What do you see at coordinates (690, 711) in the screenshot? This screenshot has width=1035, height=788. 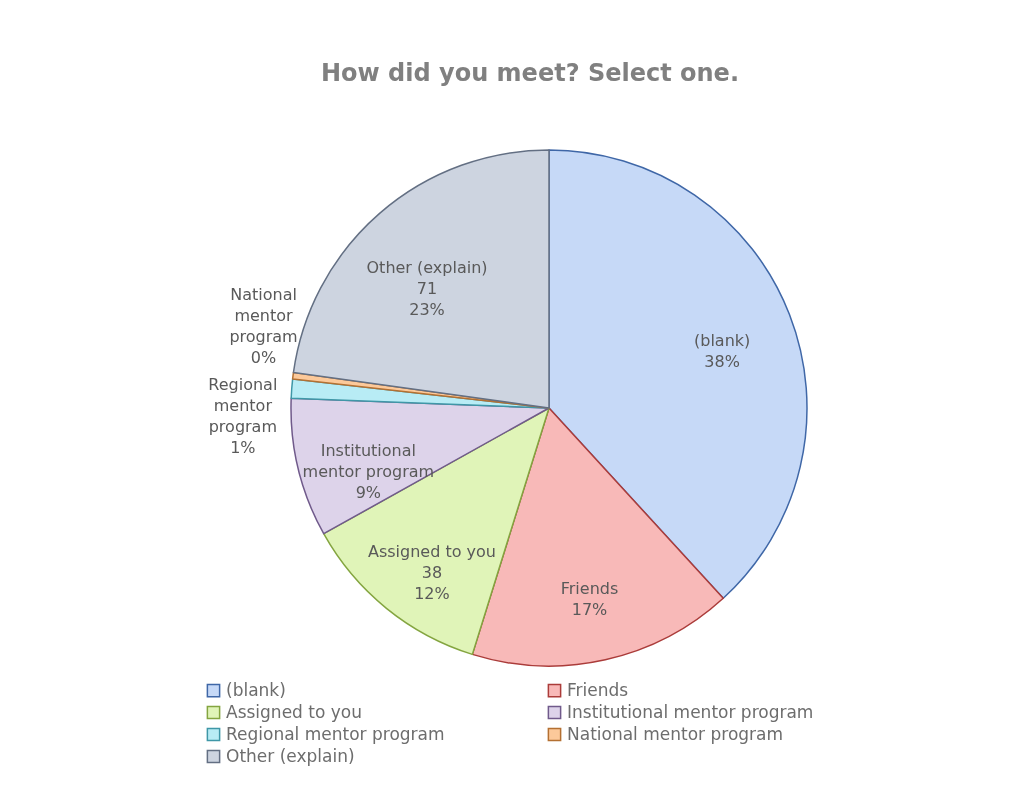 I see `legend-label: Institutional mentor program` at bounding box center [690, 711].